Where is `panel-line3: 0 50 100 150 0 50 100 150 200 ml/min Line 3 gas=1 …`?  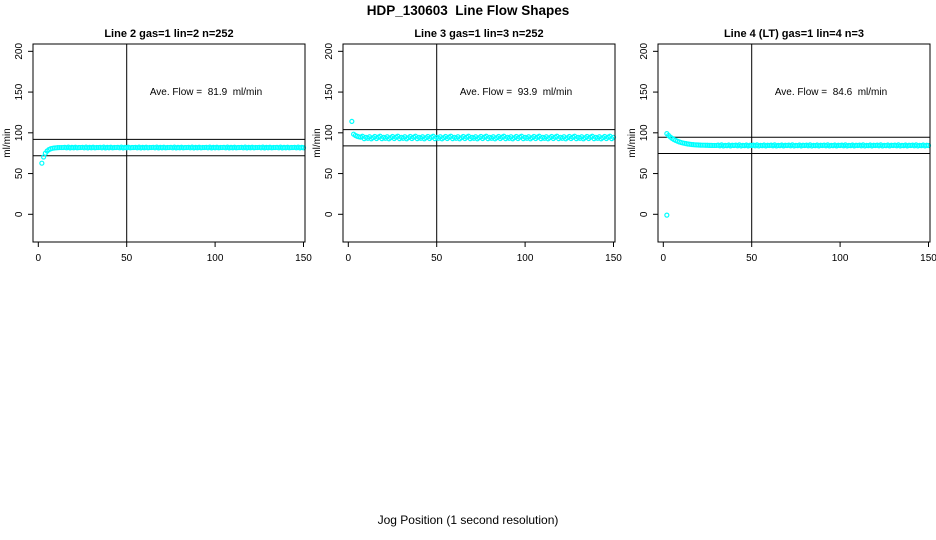 panel-line3: 0 50 100 150 0 50 100 150 200 ml/min Line 3 gas=1 … is located at coordinates (467, 146).